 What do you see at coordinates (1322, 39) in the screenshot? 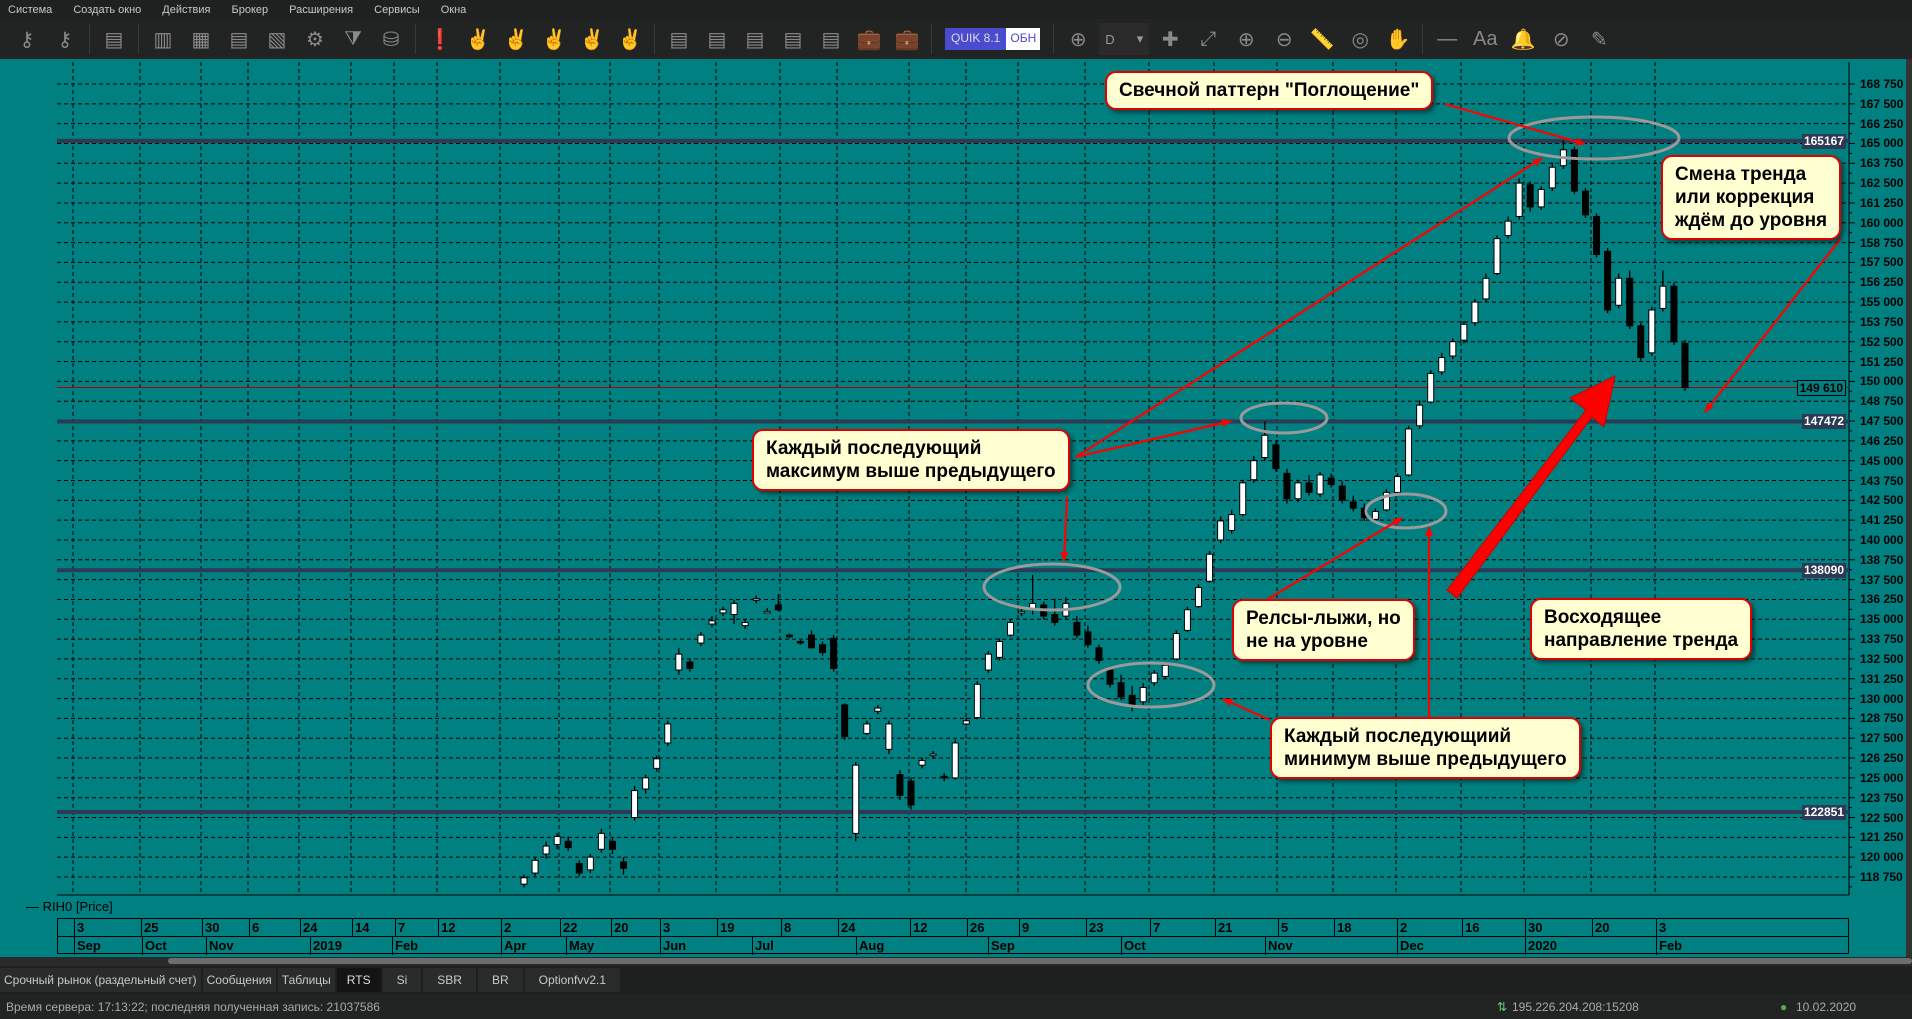
I see `ruler-icon: 📏` at bounding box center [1322, 39].